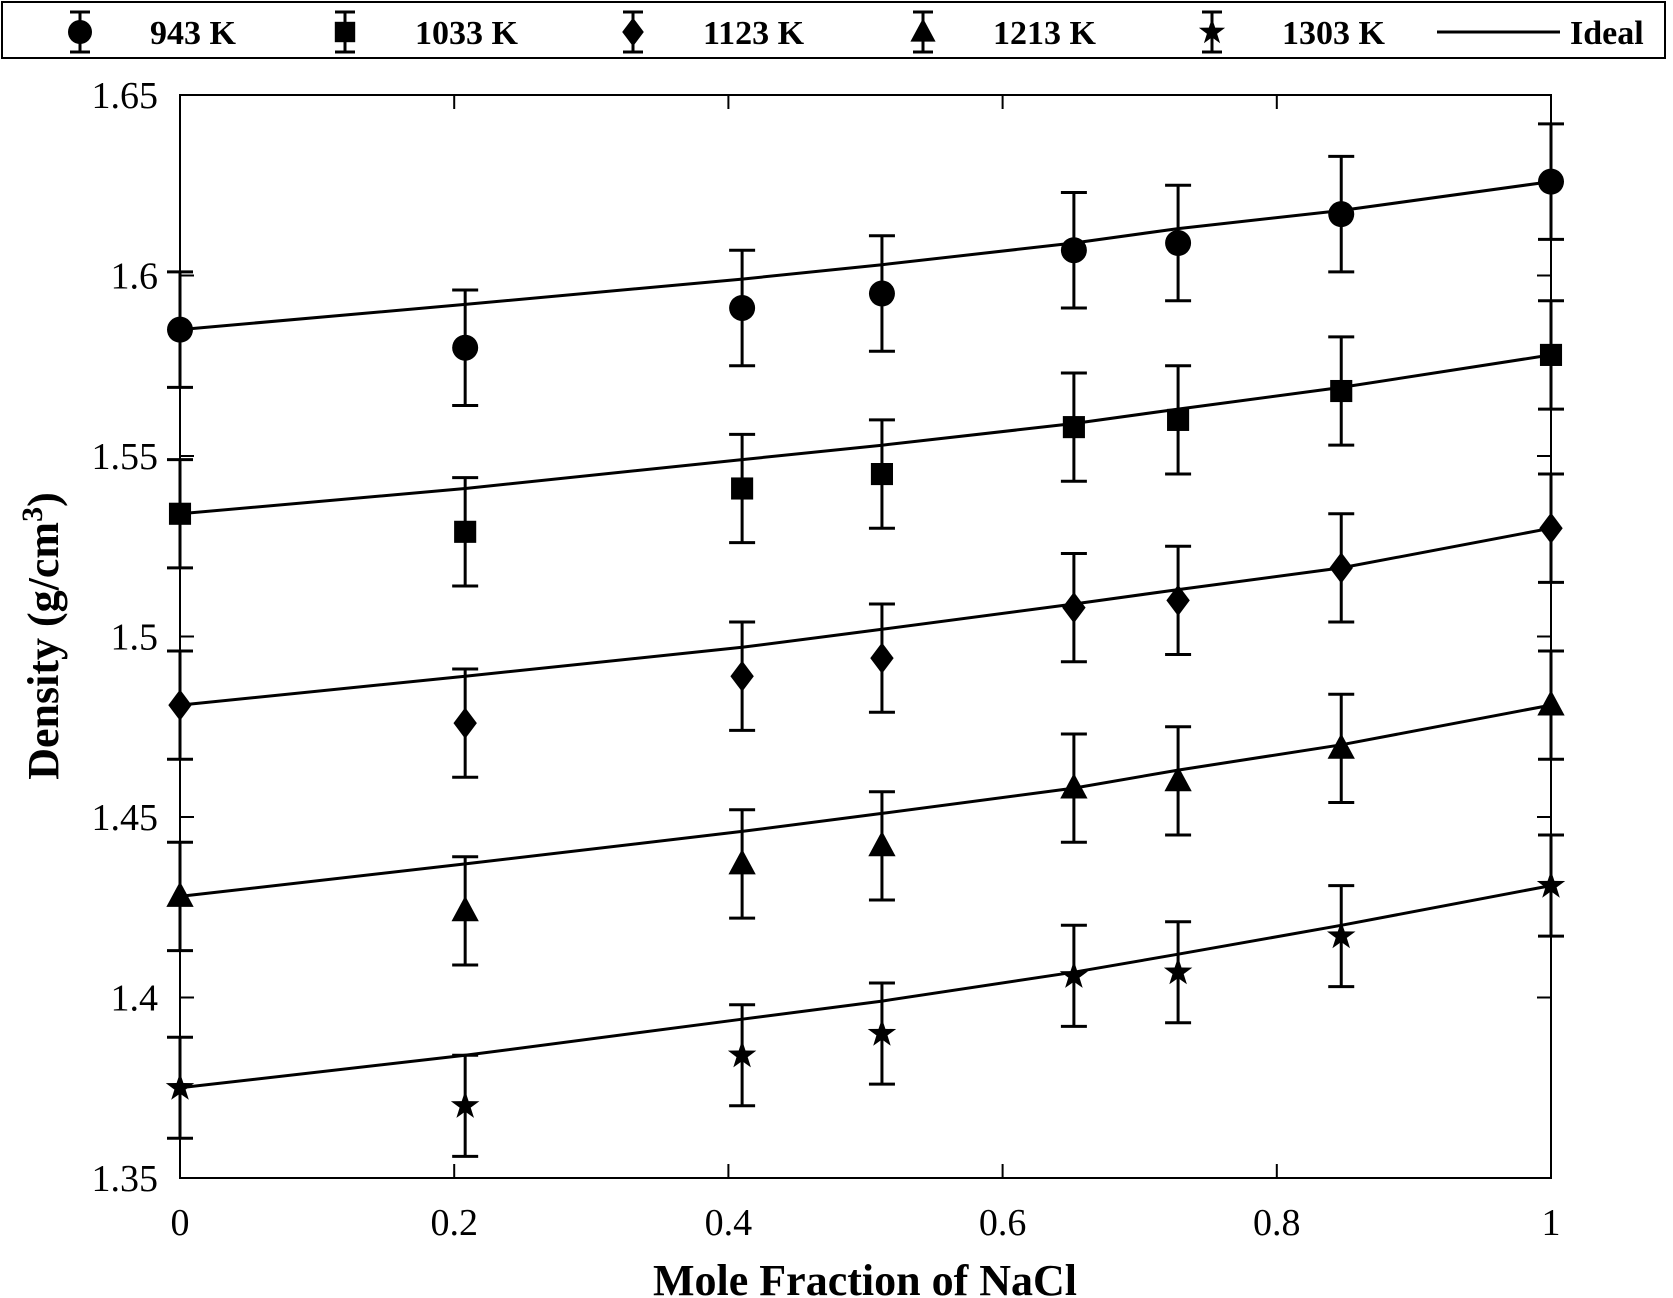  Describe the element at coordinates (1045, 33) in the screenshot. I see `legend-label: 1213 K` at that location.